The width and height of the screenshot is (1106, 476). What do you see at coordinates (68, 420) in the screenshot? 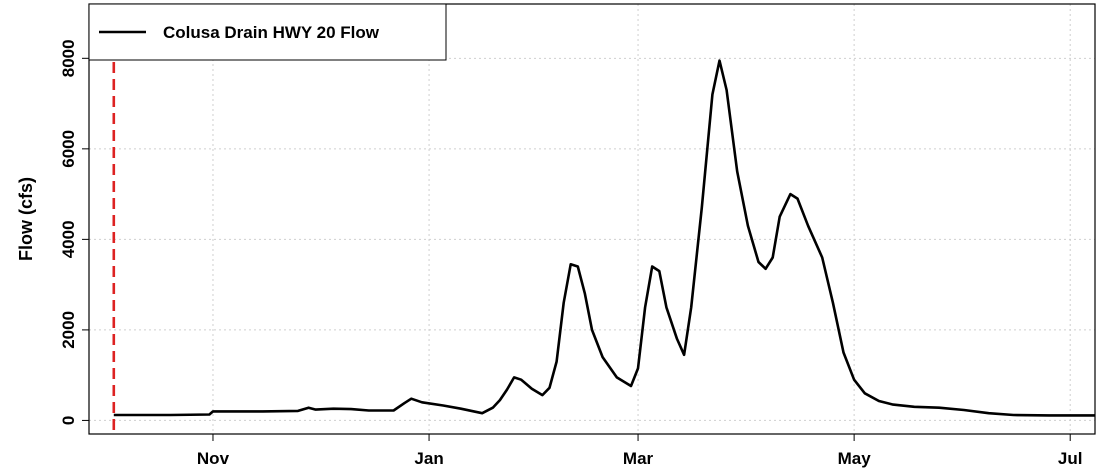
I see `y-tick-label: 0` at bounding box center [68, 420].